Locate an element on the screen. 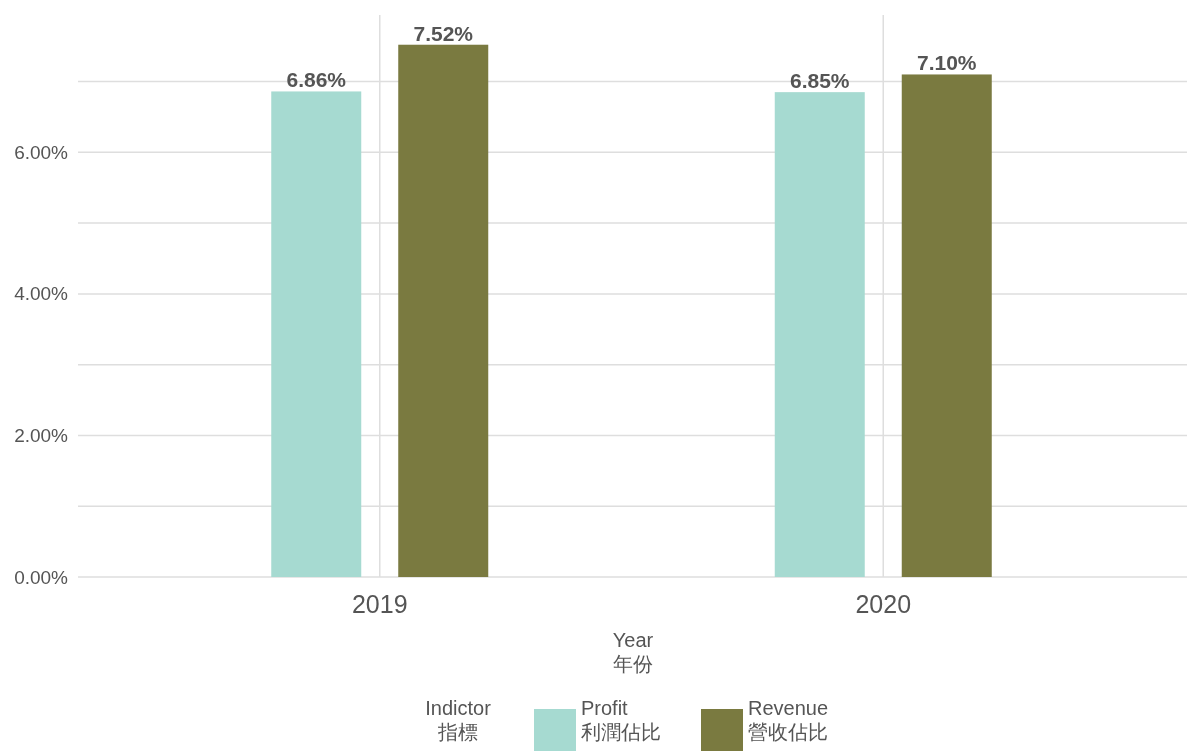 The height and width of the screenshot is (752, 1187). y-tick-label: 2.00% is located at coordinates (41, 435).